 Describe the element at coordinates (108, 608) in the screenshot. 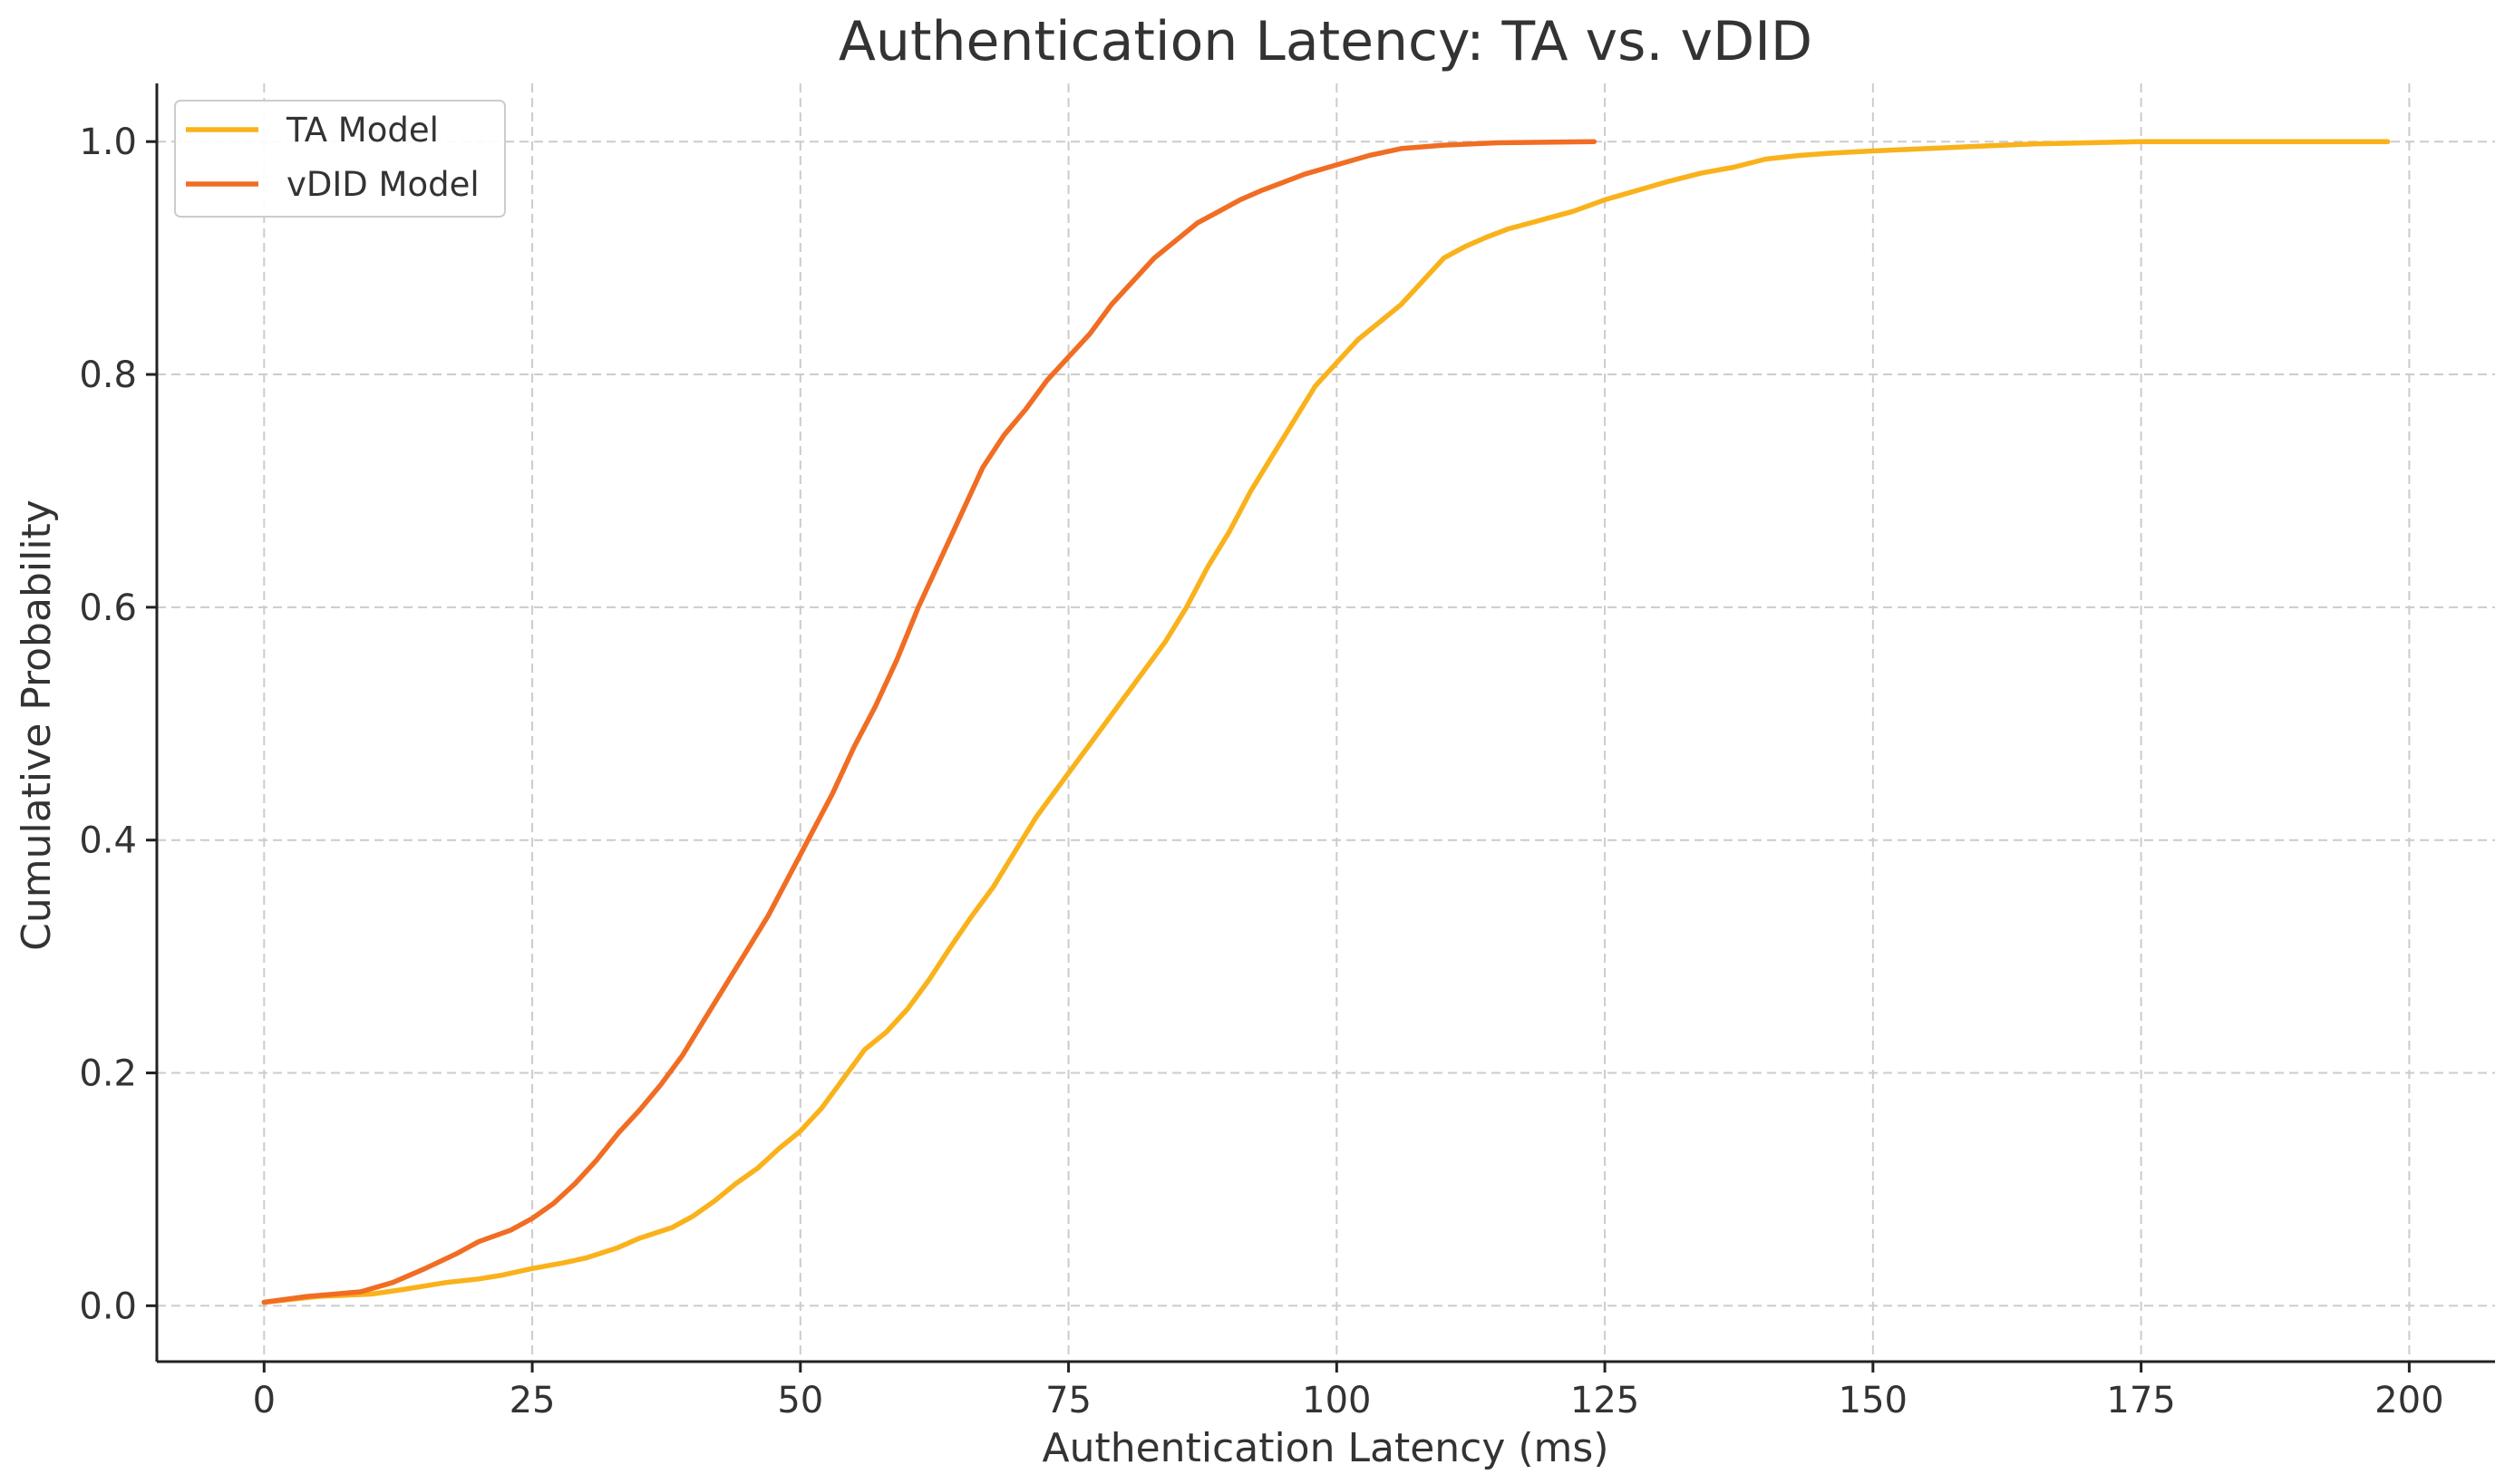

I see `y-tick-label: 0.6` at that location.